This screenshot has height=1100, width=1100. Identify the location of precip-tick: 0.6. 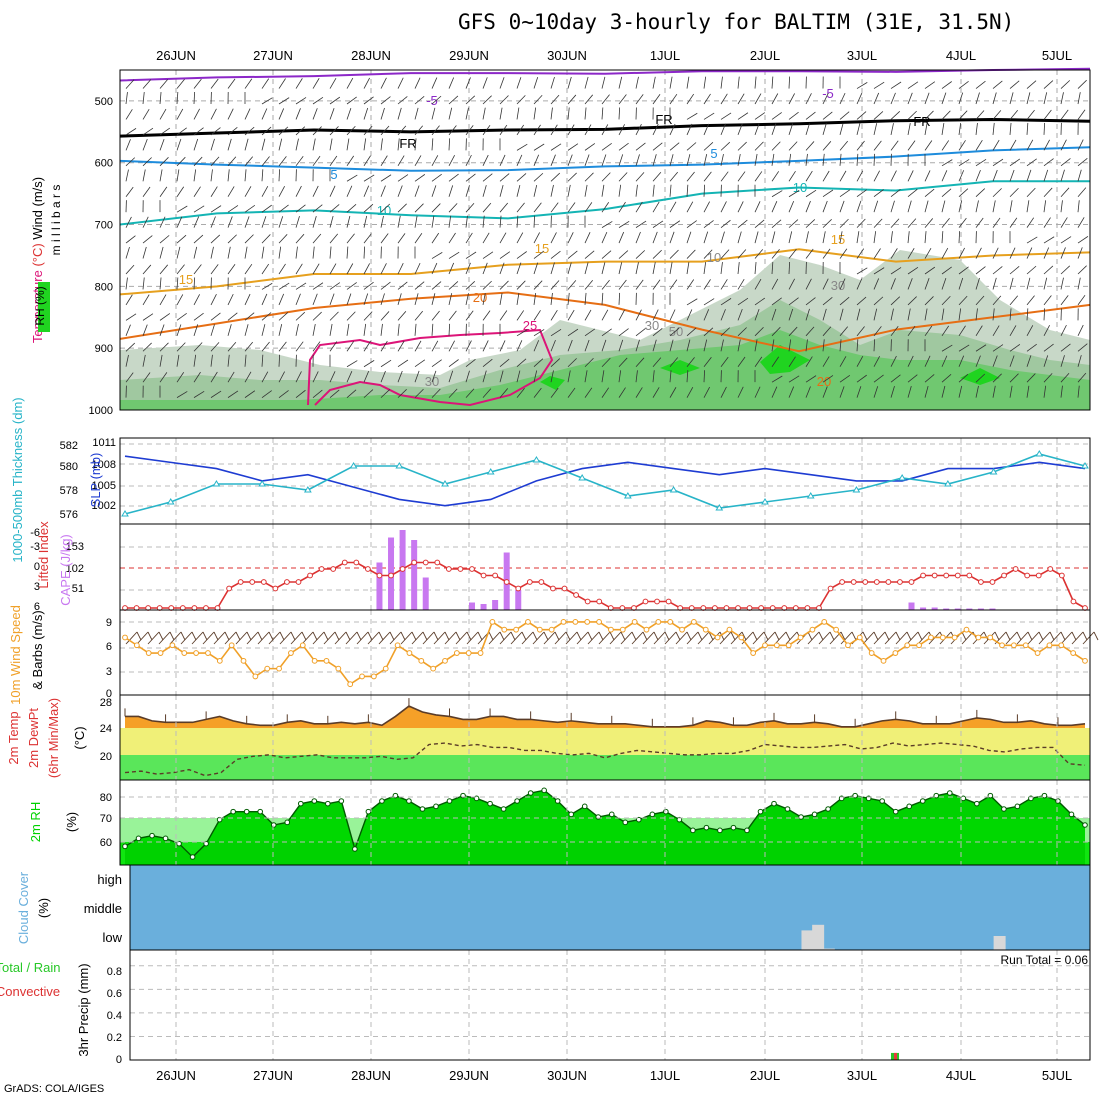
(114, 994).